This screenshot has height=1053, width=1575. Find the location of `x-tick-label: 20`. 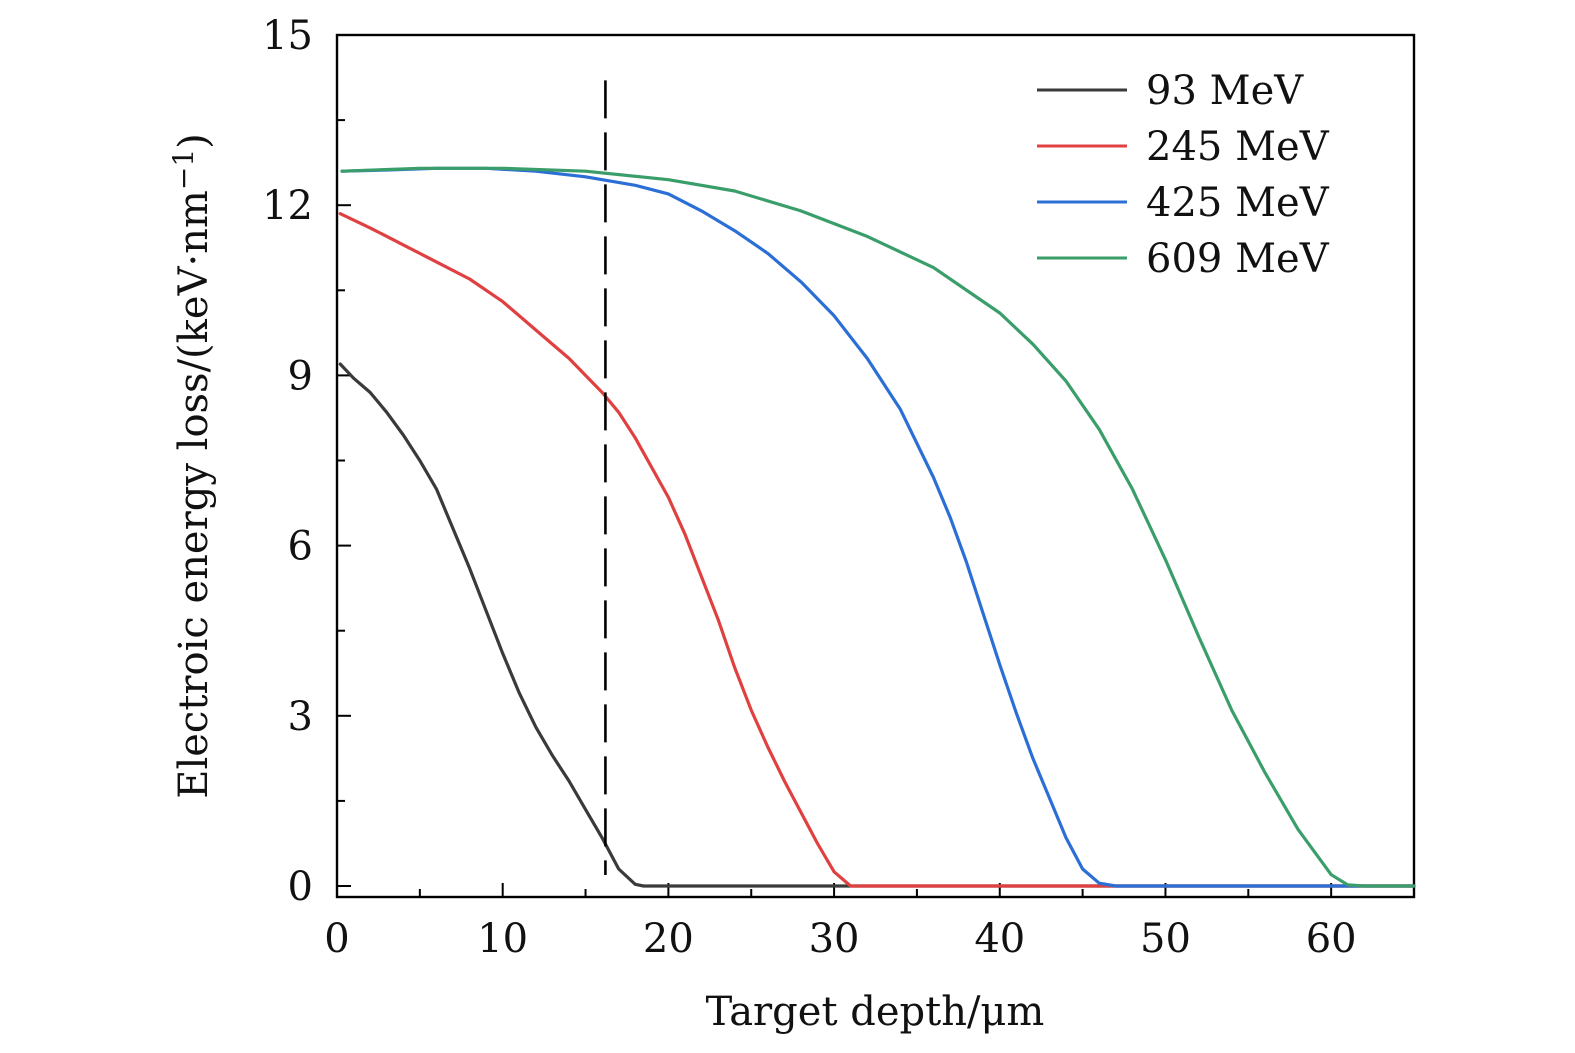

x-tick-label: 20 is located at coordinates (668, 939).